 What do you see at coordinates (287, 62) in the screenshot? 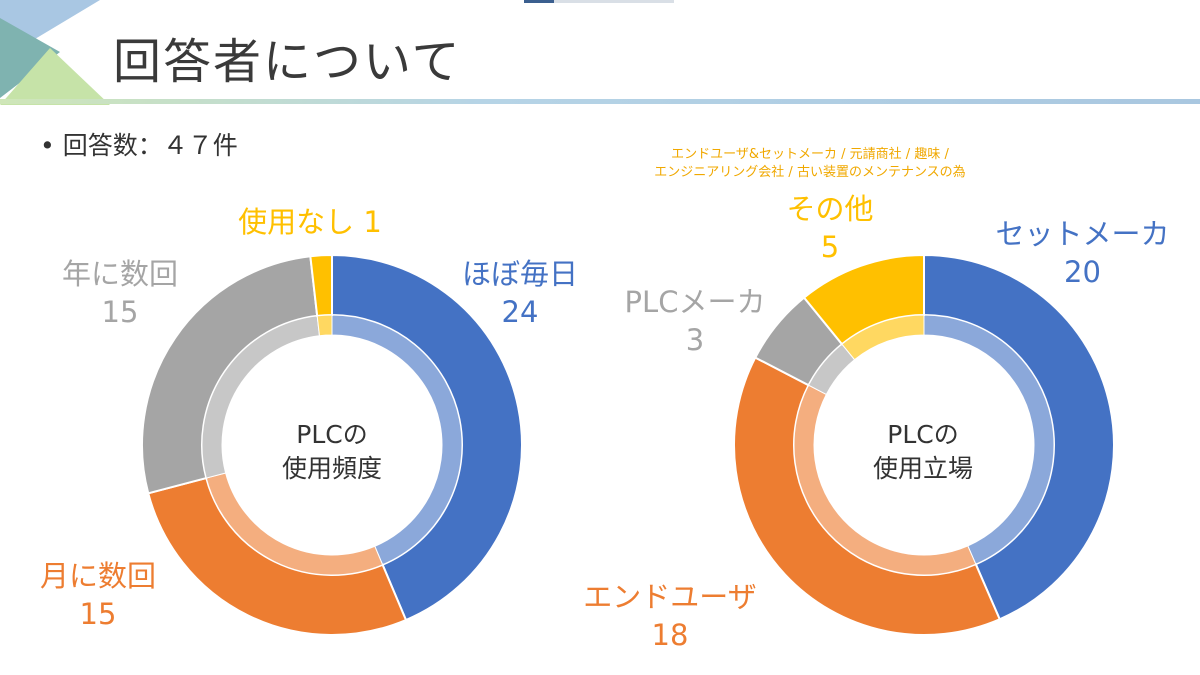
I see `page-title: 回答者について` at bounding box center [287, 62].